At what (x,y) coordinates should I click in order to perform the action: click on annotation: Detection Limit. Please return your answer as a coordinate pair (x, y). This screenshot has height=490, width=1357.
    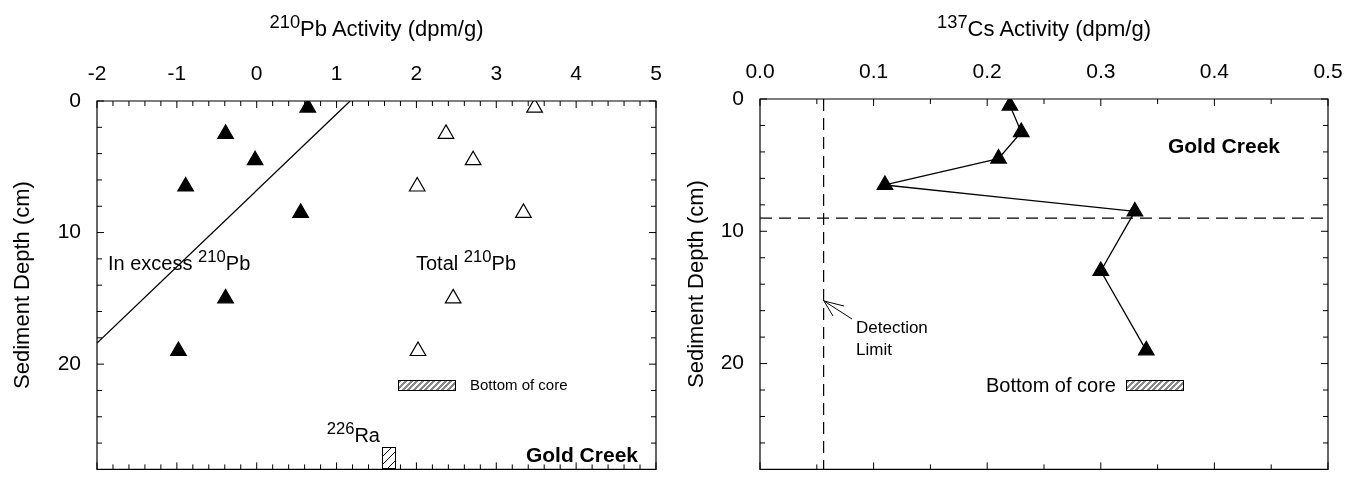
    Looking at the image, I should click on (892, 339).